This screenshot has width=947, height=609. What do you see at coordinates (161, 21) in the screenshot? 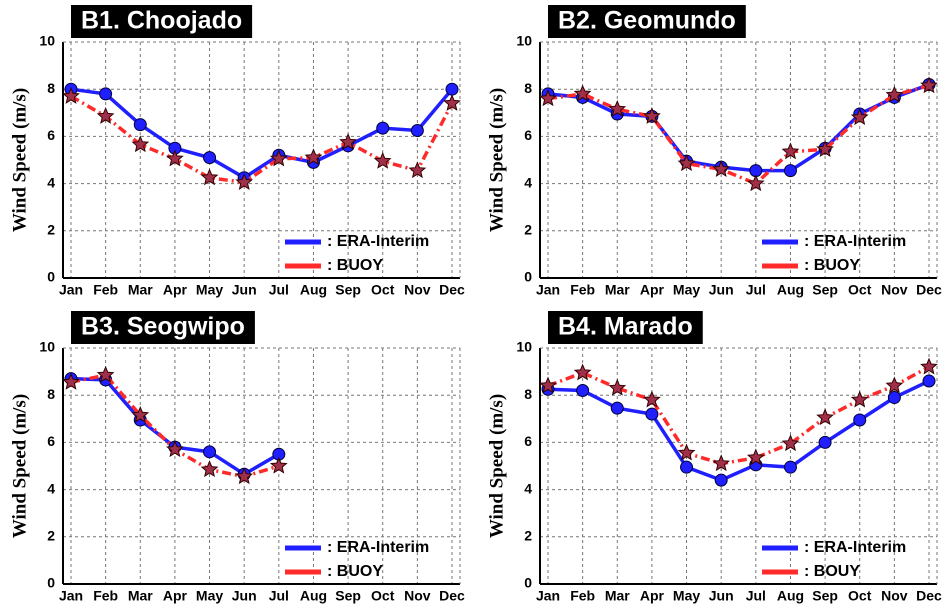
I see `chart-title: B1. Choojado` at bounding box center [161, 21].